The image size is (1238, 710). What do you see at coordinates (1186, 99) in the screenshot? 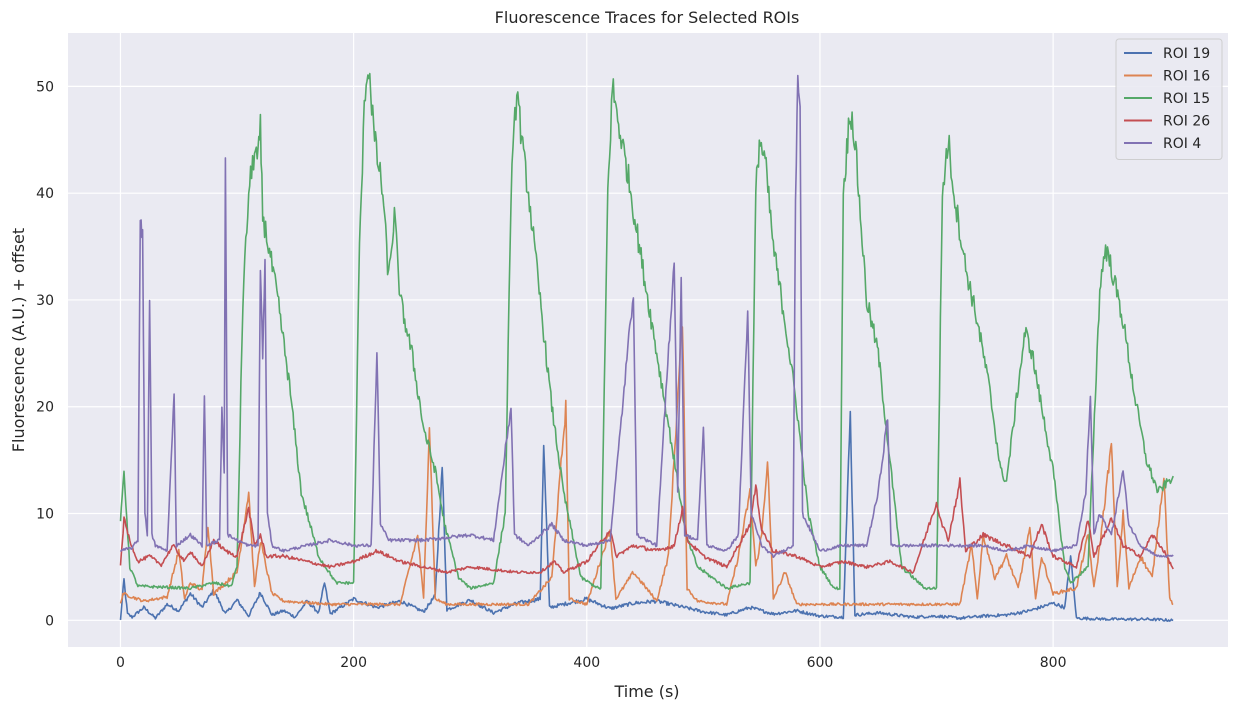
I see `legend-label: ROI 15` at bounding box center [1186, 99].